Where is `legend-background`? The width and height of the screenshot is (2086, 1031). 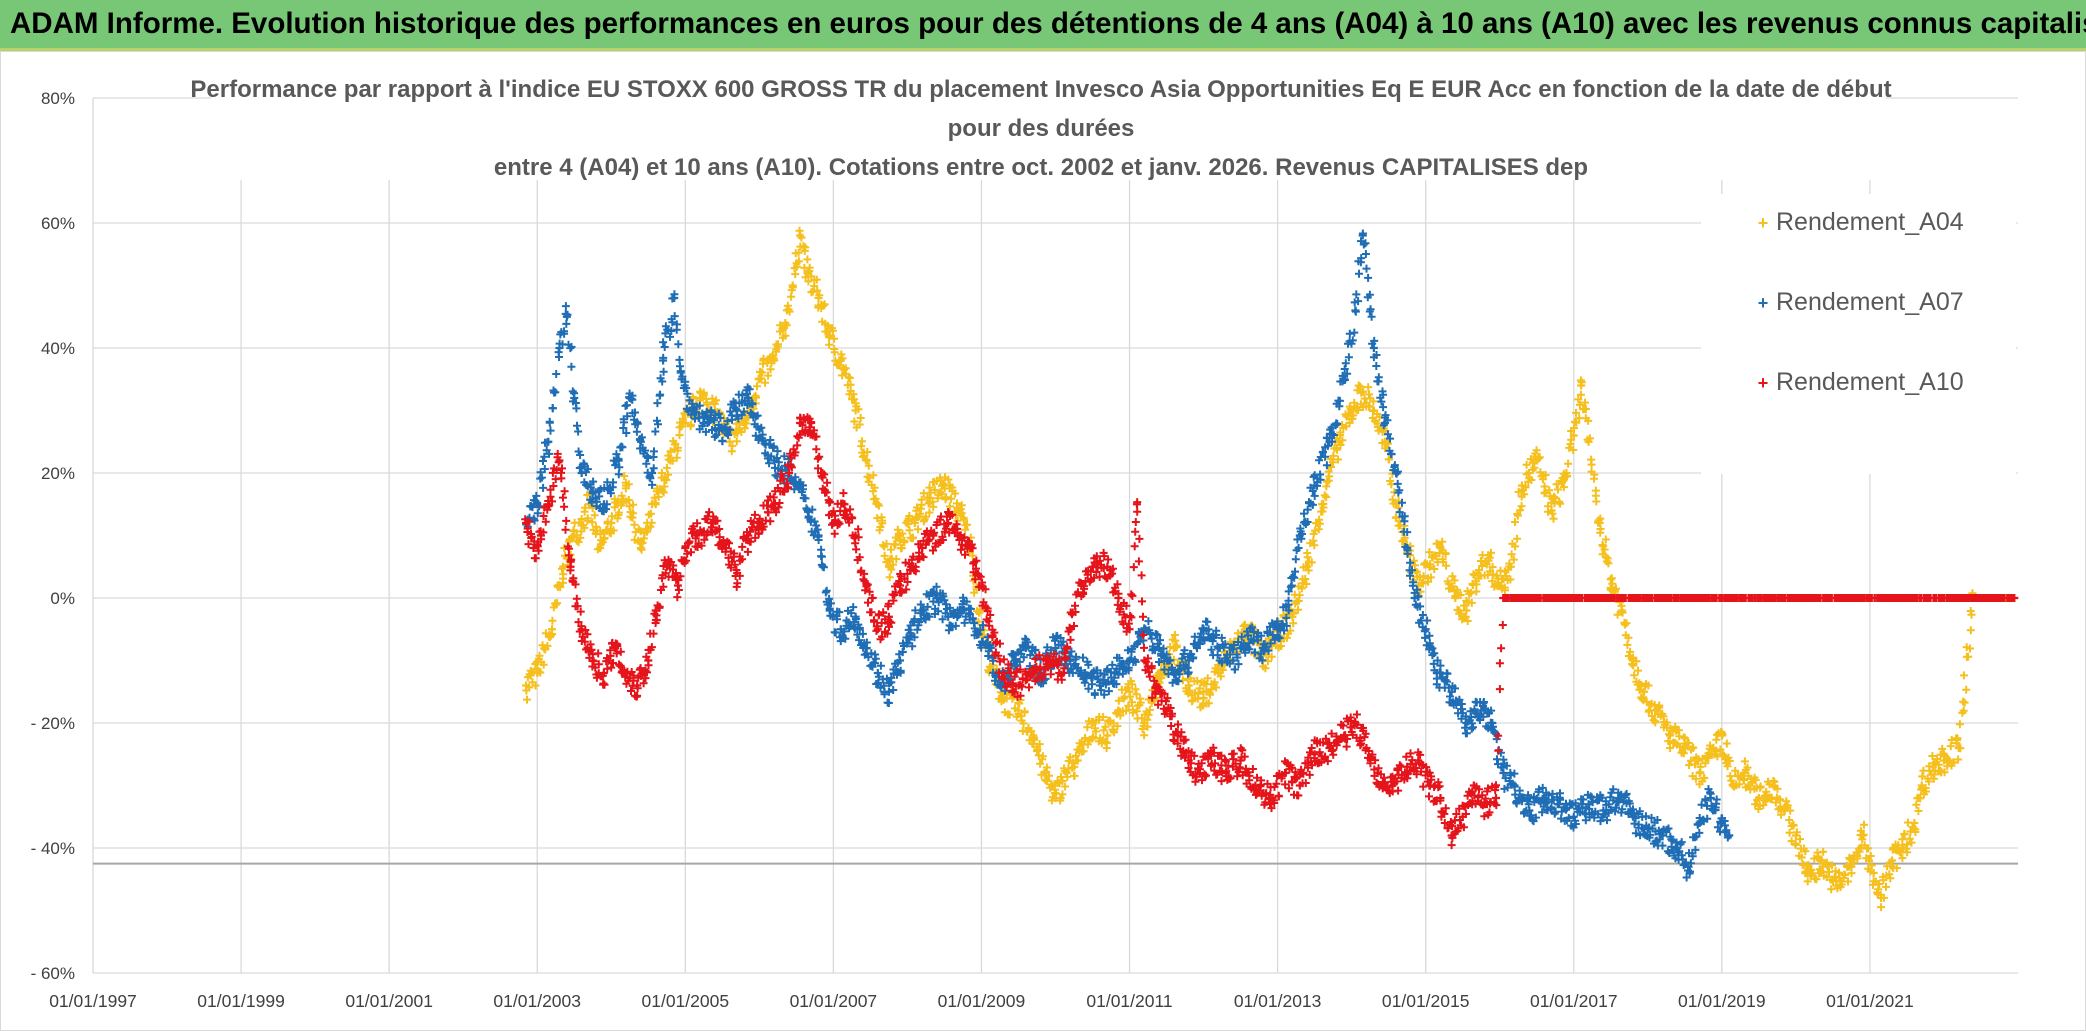 legend-background is located at coordinates (1858, 334).